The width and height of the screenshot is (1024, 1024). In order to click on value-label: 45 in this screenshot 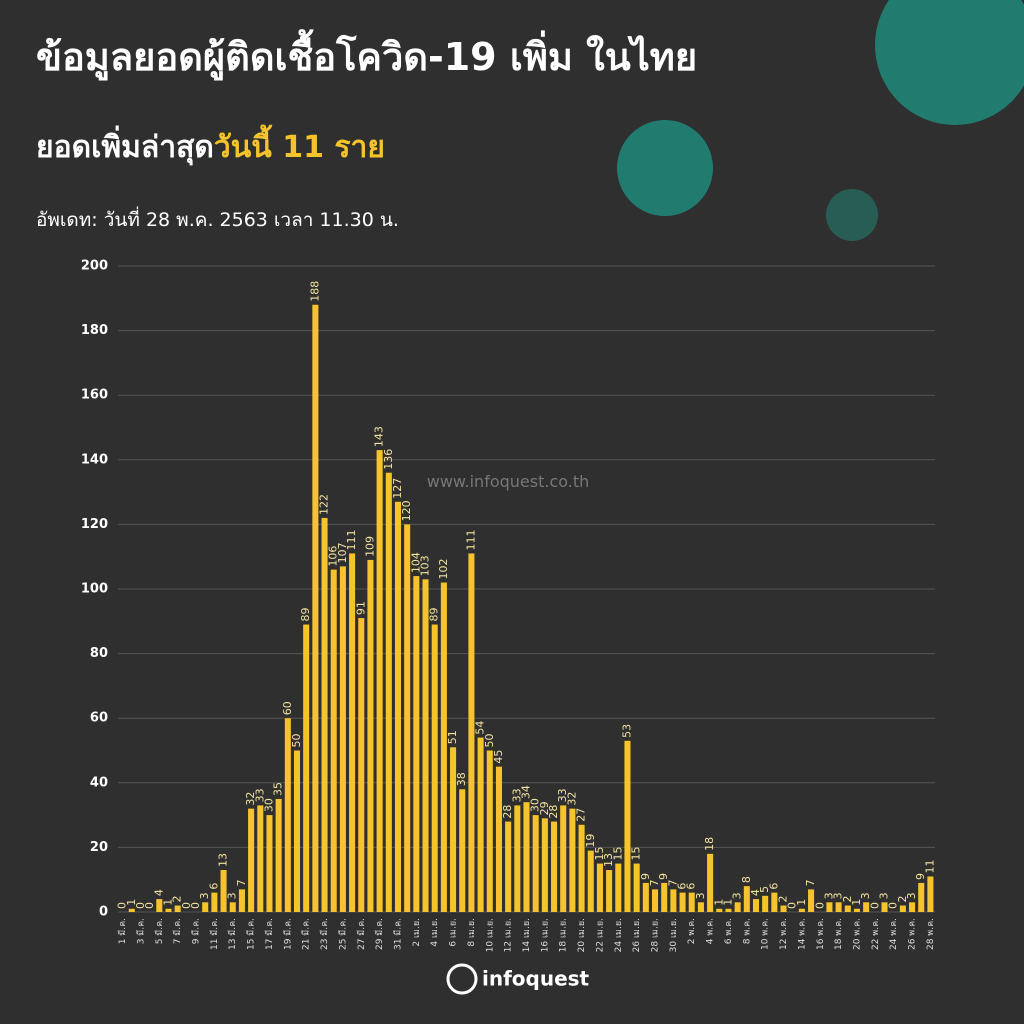, I will do `click(498, 757)`.